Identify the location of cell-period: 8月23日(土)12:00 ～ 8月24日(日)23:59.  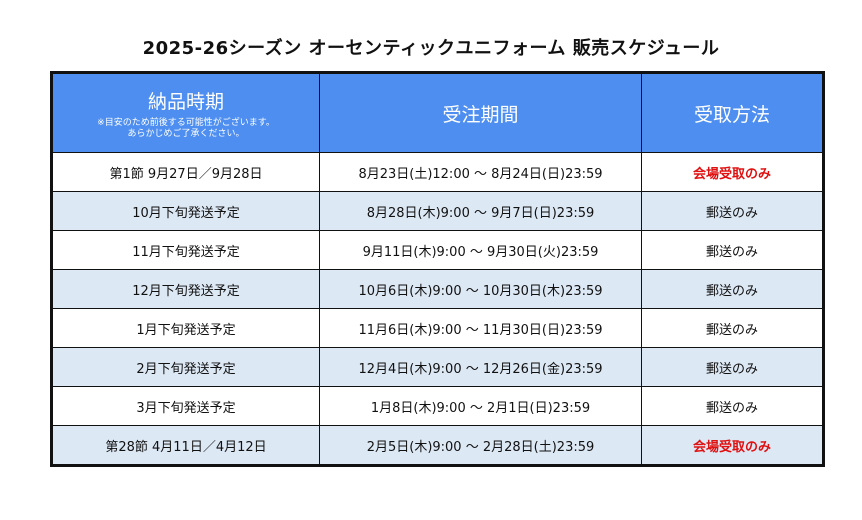
(480, 172).